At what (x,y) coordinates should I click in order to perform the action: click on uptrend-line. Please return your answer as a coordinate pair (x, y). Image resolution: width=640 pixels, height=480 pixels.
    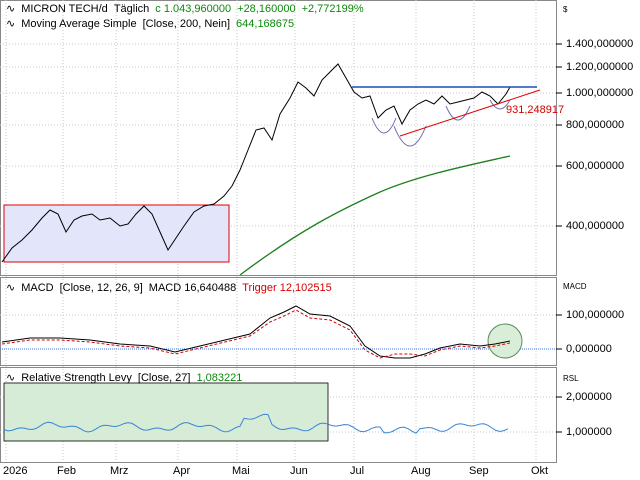
    Looking at the image, I should click on (470, 113).